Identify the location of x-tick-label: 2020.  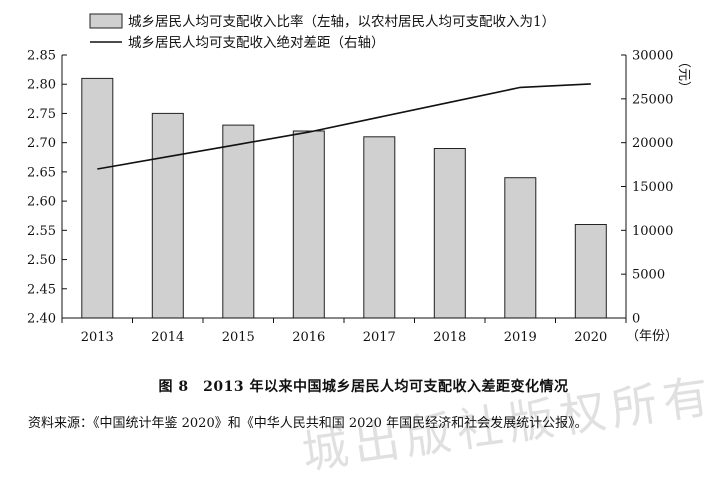
(590, 337).